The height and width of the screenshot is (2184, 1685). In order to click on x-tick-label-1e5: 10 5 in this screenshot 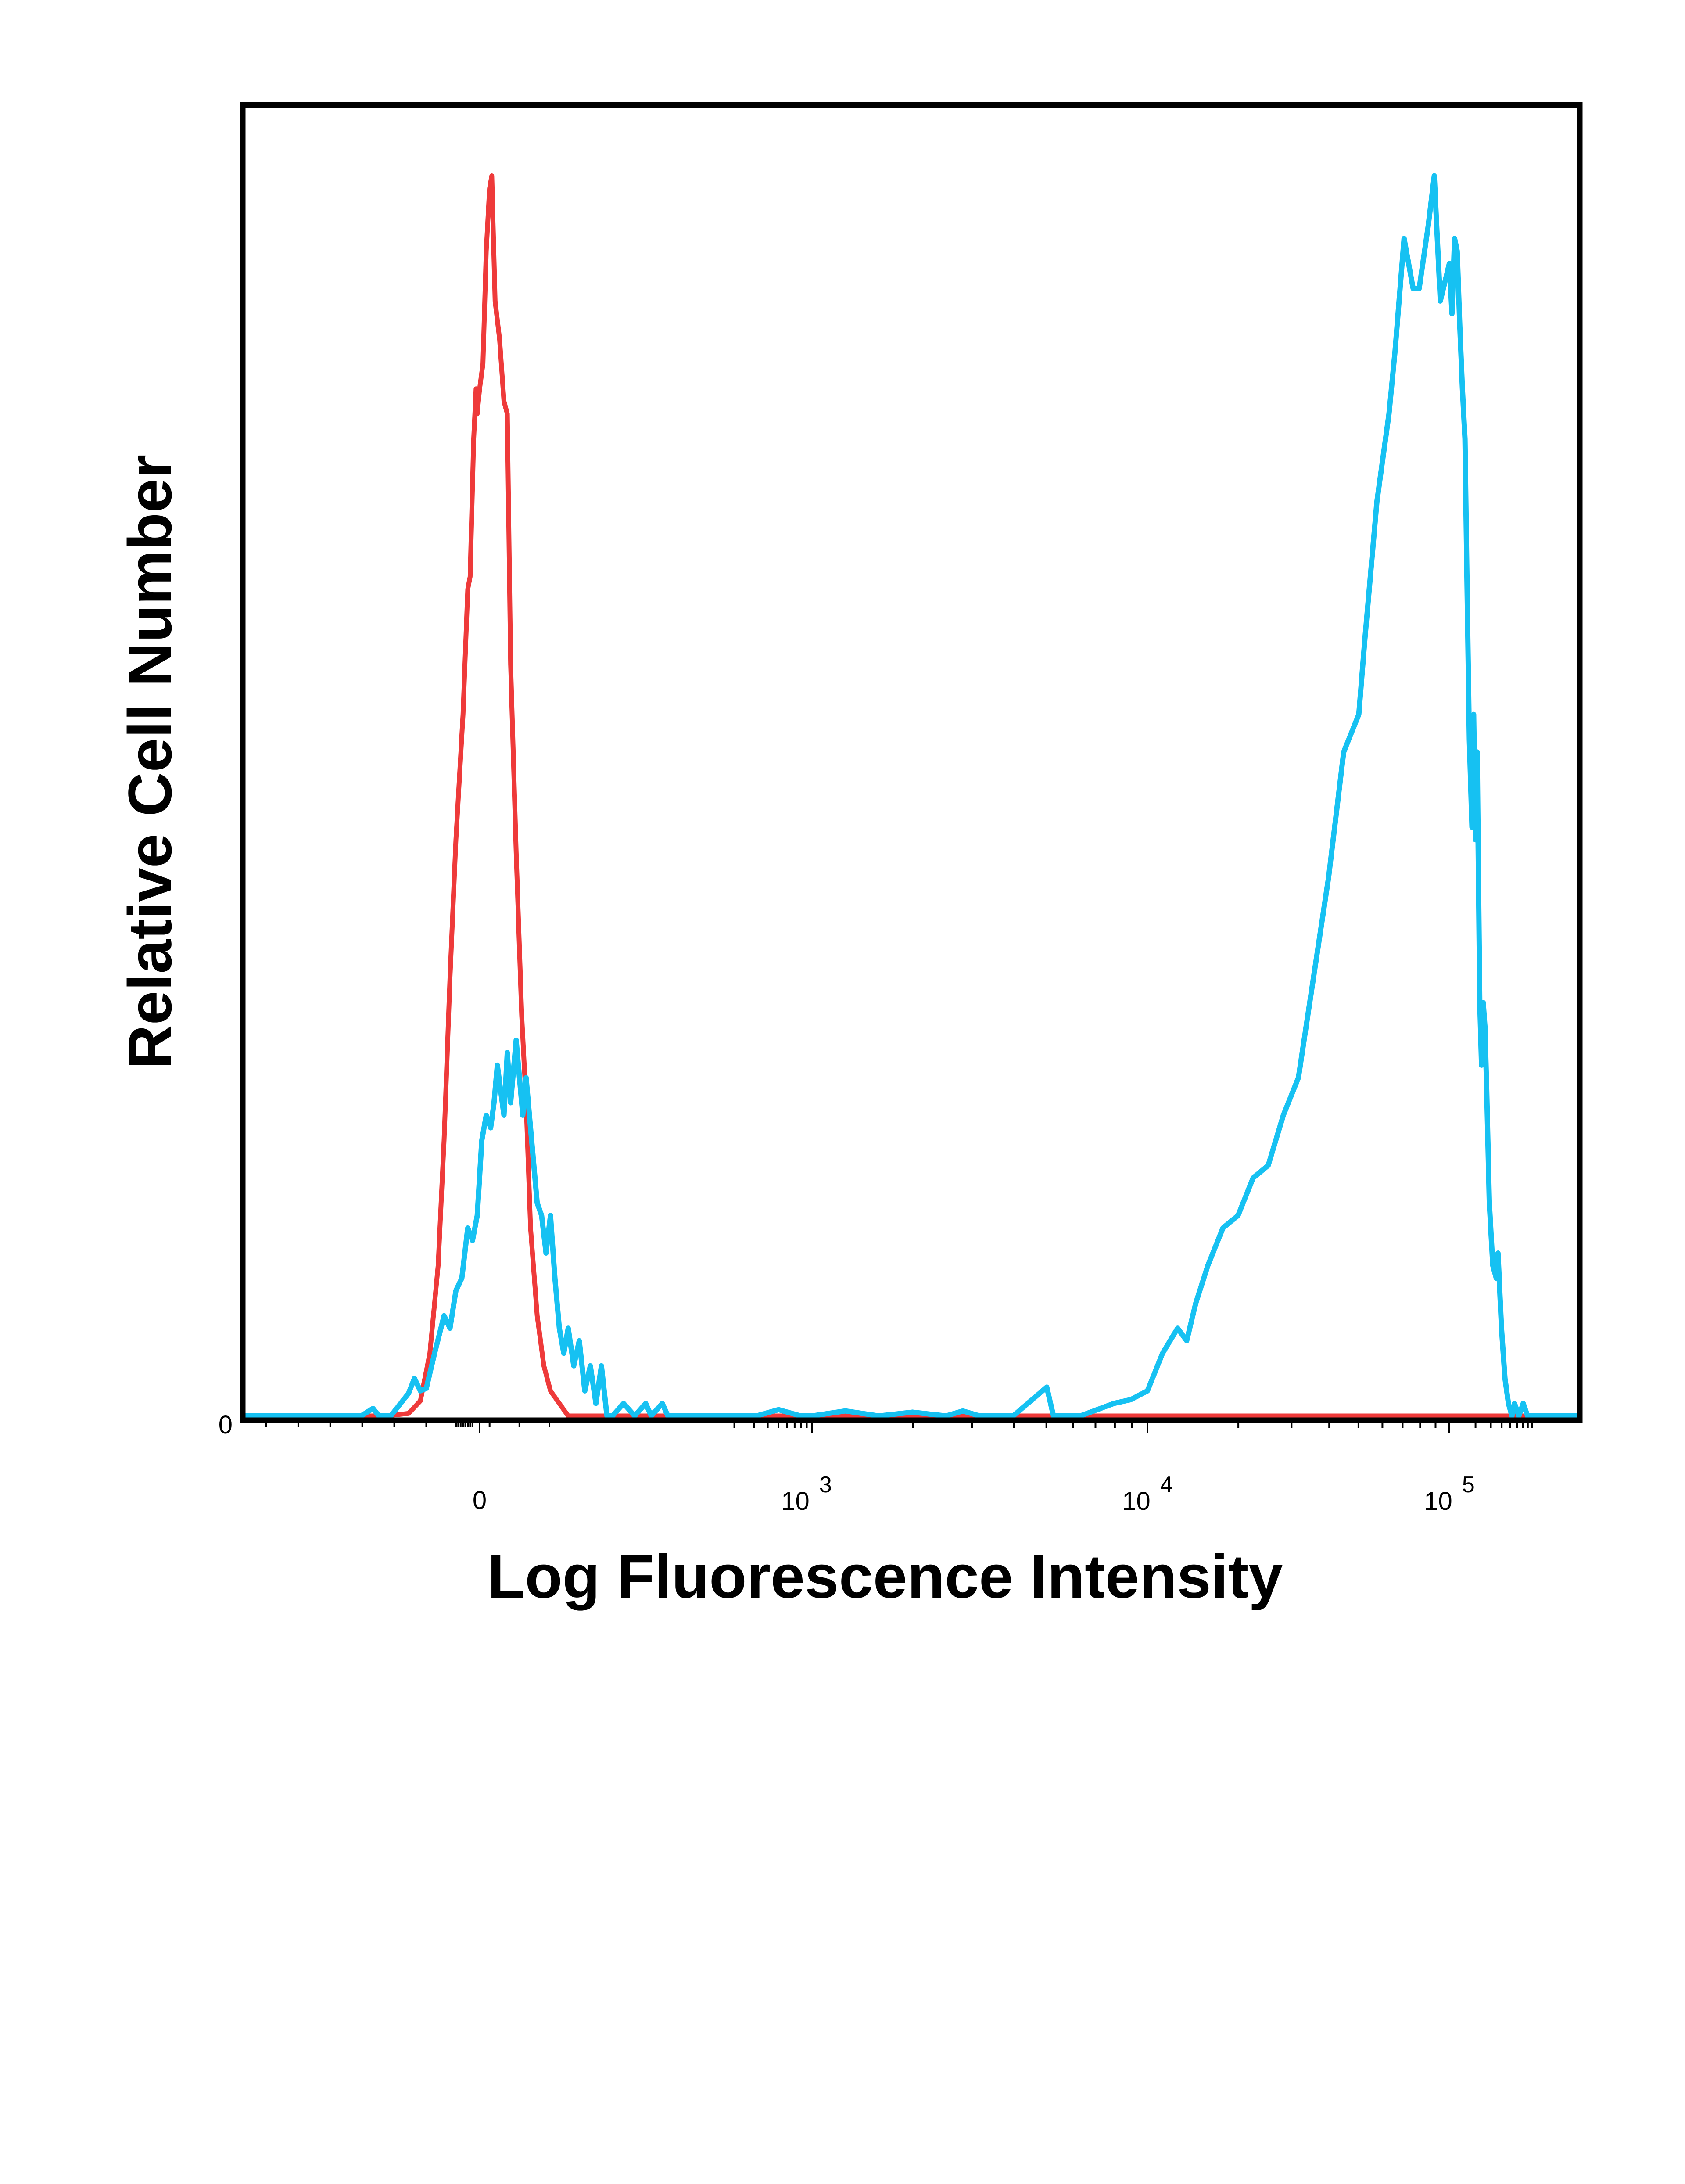, I will do `click(1449, 1494)`.